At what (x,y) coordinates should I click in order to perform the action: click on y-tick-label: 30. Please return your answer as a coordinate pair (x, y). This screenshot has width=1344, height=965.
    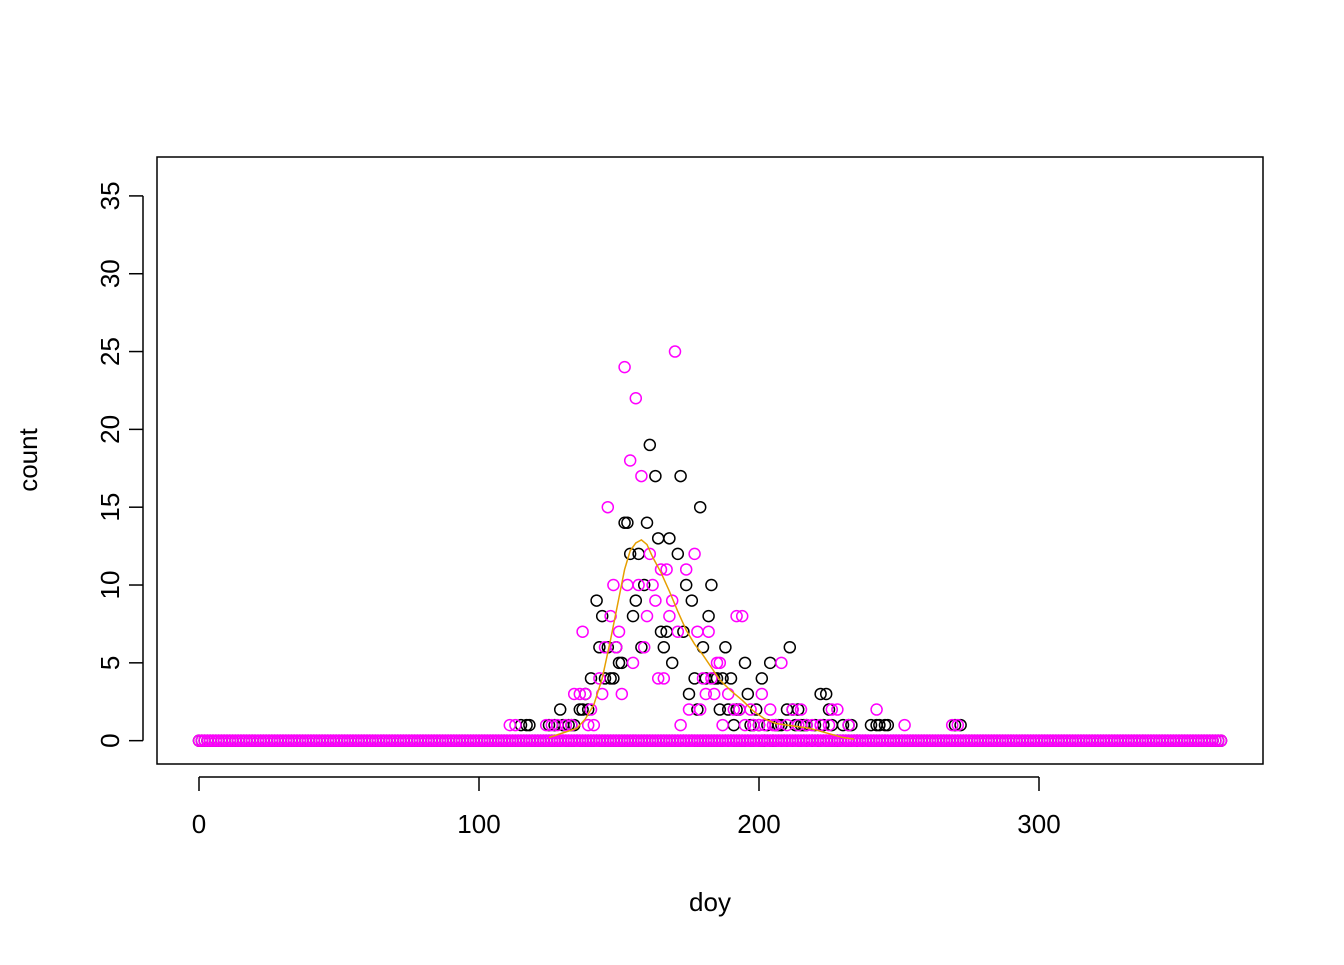
    Looking at the image, I should click on (110, 273).